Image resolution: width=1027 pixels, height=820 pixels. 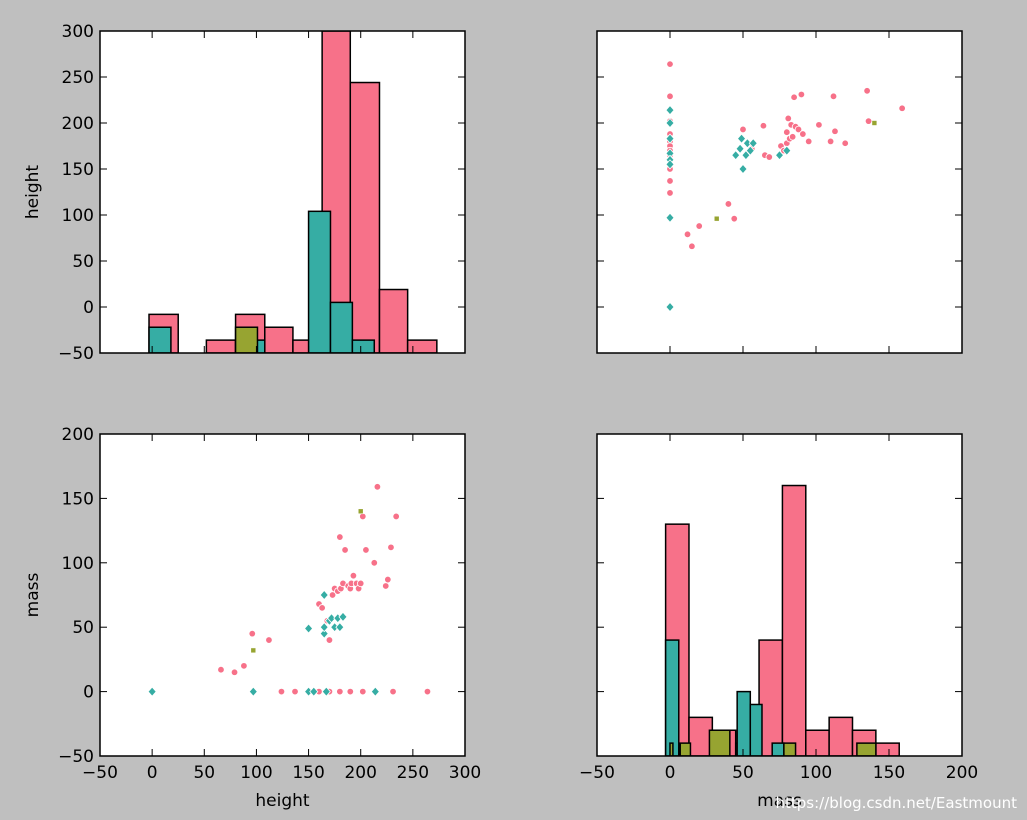 I want to click on x-tick-label: 50, so click(x=743, y=773).